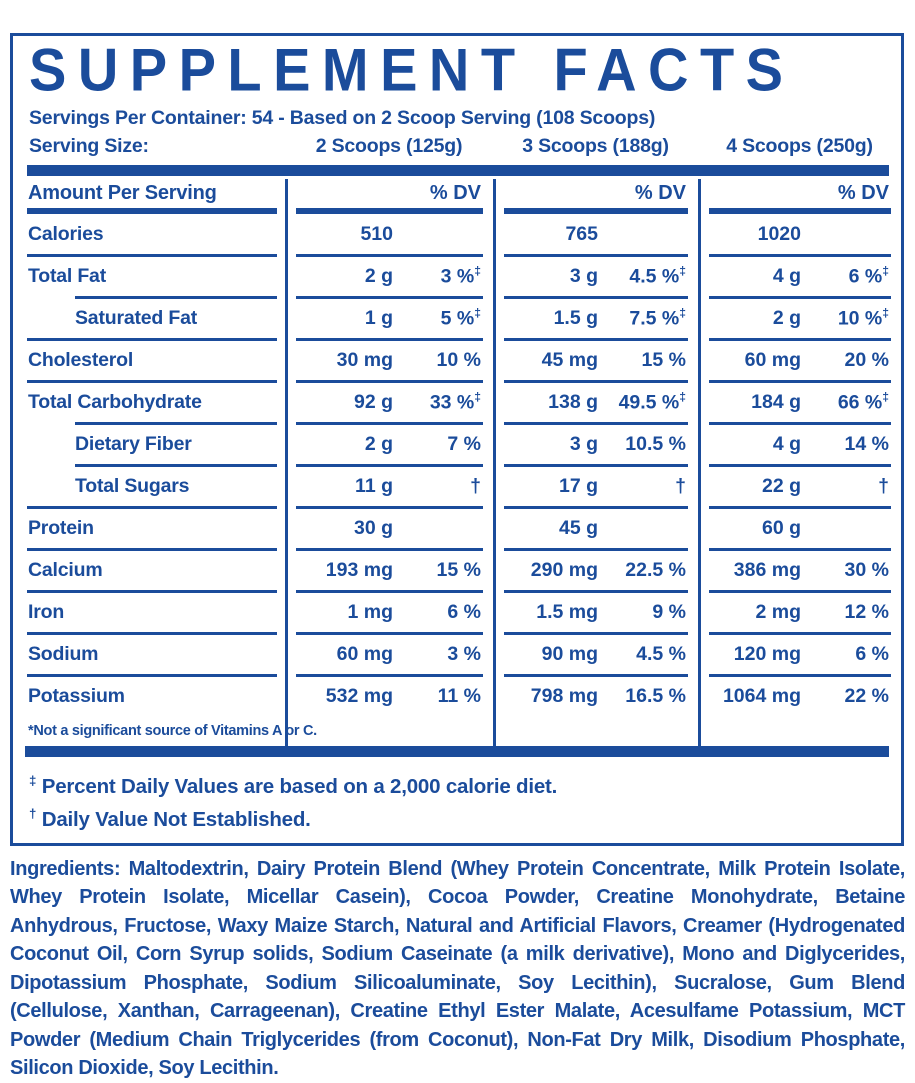  Describe the element at coordinates (872, 654) in the screenshot. I see `daily-value: 6 %` at that location.